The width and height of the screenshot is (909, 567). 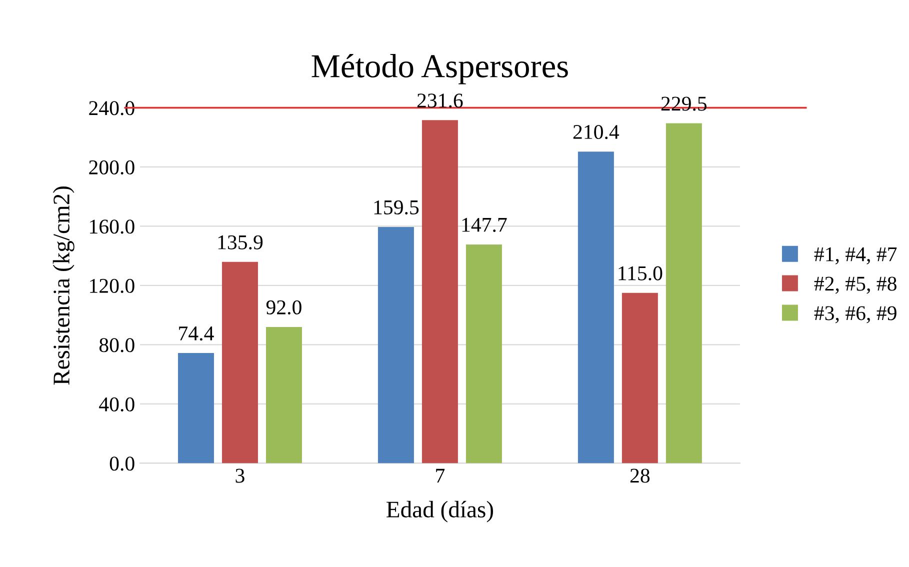 What do you see at coordinates (196, 333) in the screenshot?
I see `data-label: 74.4` at bounding box center [196, 333].